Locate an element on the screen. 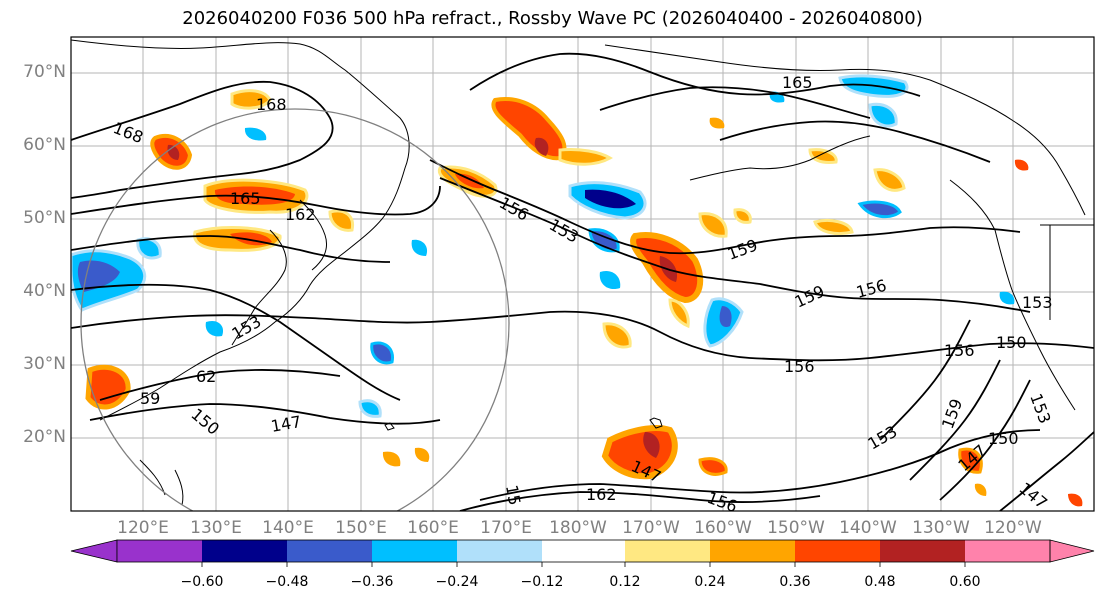  lon-label-130e: 130°E is located at coordinates (216, 528).